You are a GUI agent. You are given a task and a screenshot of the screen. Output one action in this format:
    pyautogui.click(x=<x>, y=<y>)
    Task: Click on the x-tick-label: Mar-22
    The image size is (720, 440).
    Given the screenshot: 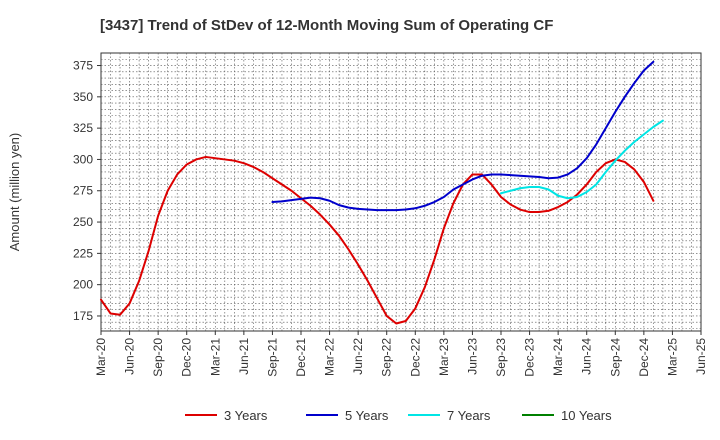 What is the action you would take?
    pyautogui.click(x=330, y=357)
    